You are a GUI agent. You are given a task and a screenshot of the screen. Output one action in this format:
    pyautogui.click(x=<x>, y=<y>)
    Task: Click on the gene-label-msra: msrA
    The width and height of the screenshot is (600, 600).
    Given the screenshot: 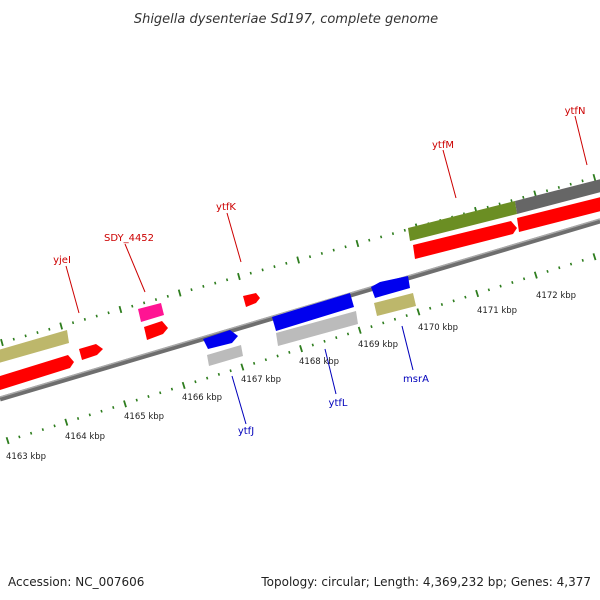 What is the action you would take?
    pyautogui.click(x=416, y=379)
    